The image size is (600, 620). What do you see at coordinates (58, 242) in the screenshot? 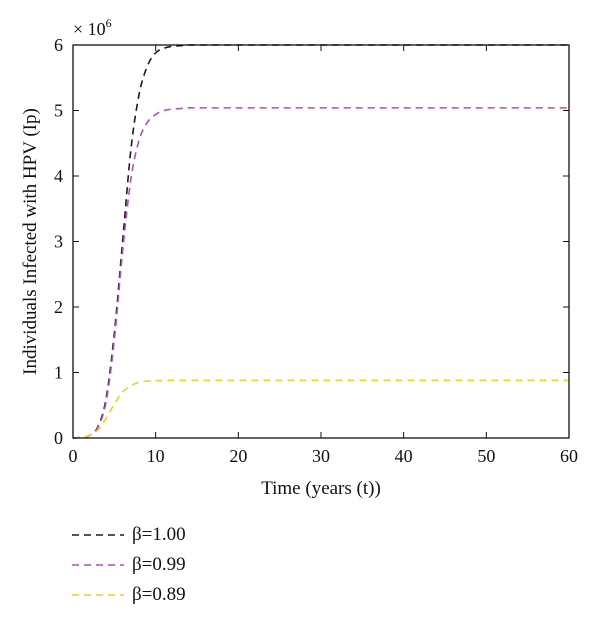
I see `y-tick-label: 3` at bounding box center [58, 242].